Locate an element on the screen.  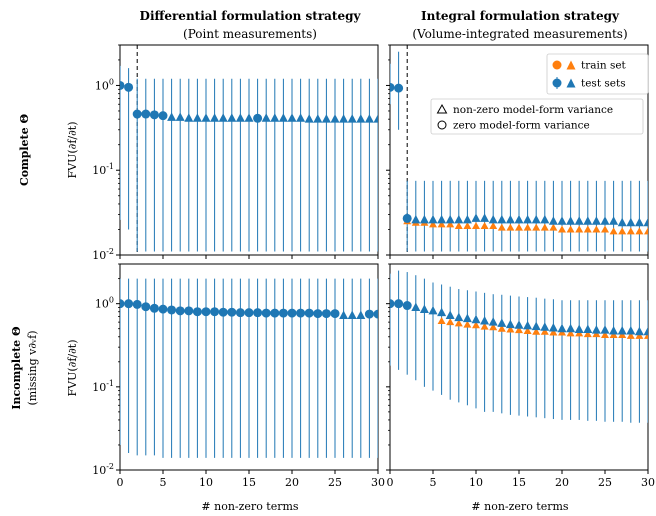
xlabel-right: # non-zero terms is located at coordinates (520, 506).